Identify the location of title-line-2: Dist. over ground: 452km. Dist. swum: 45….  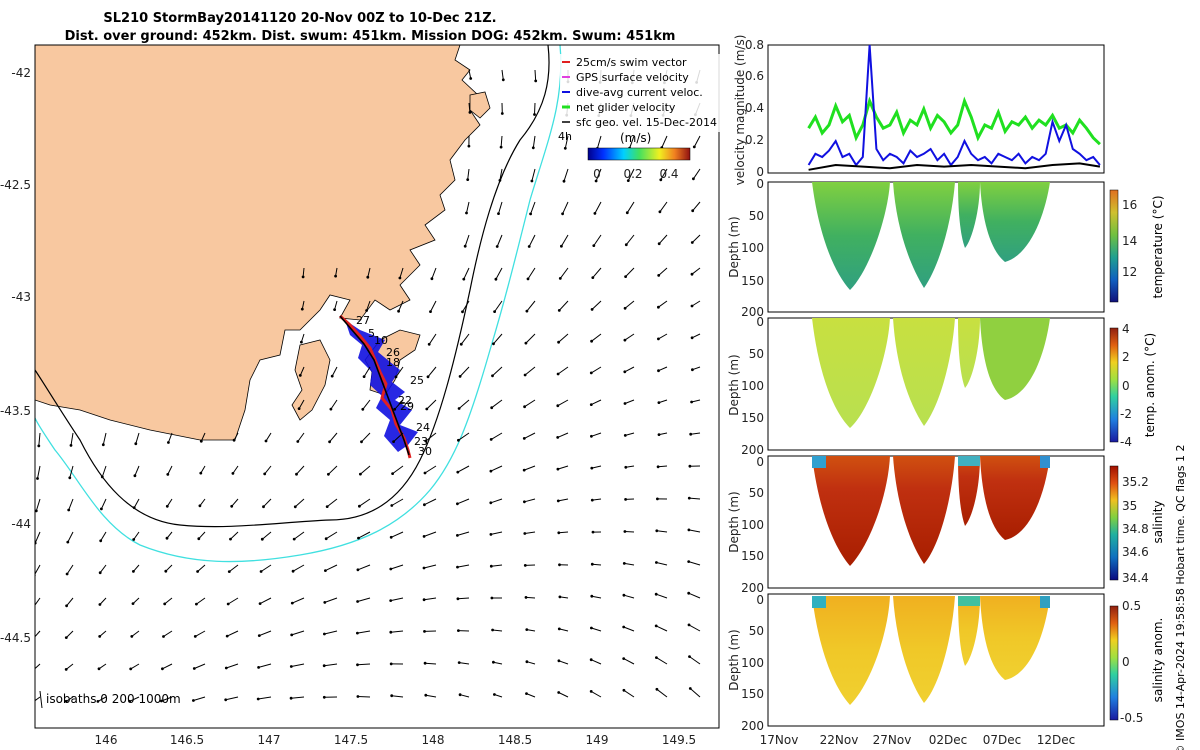
(370, 36).